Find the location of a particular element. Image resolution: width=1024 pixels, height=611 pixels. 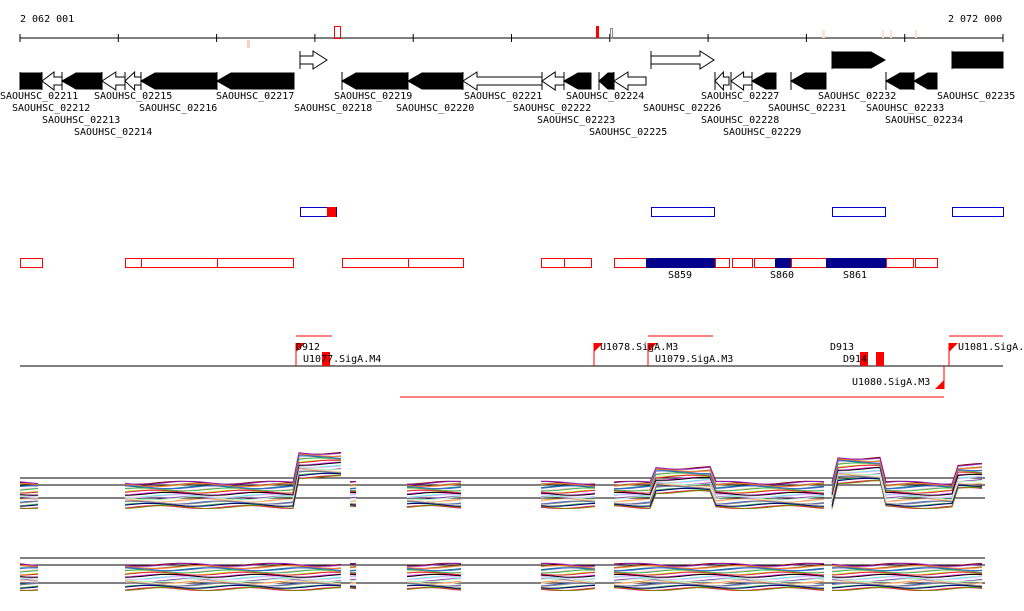

gene-label: SAOUHSC_02214 is located at coordinates (113, 132).